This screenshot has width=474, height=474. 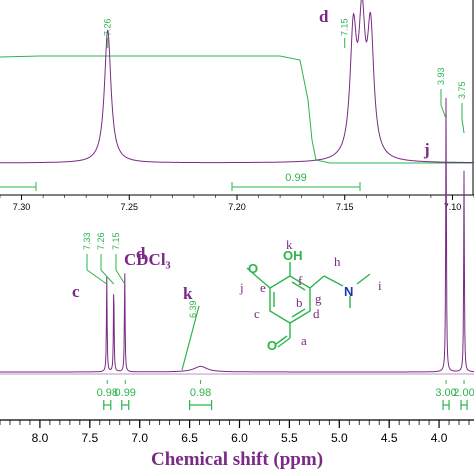 What do you see at coordinates (89, 438) in the screenshot?
I see `main-x-tick-label: 7.5` at bounding box center [89, 438].